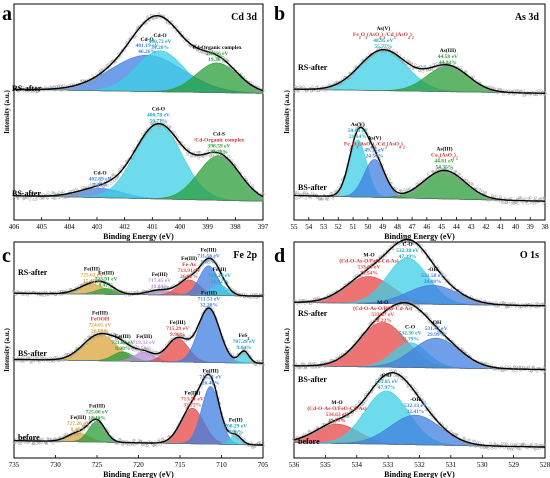 The height and width of the screenshot is (478, 550). Describe the element at coordinates (529, 255) in the screenshot. I see `element-title: O 1s` at that location.